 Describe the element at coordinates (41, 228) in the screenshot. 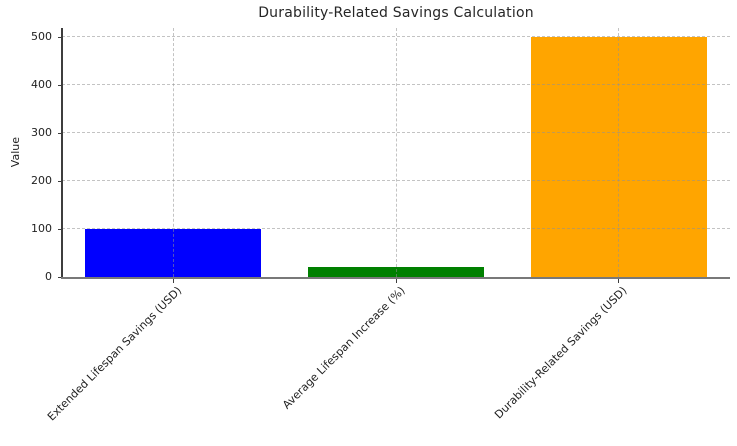

I see `y-tick-label: 100` at that location.